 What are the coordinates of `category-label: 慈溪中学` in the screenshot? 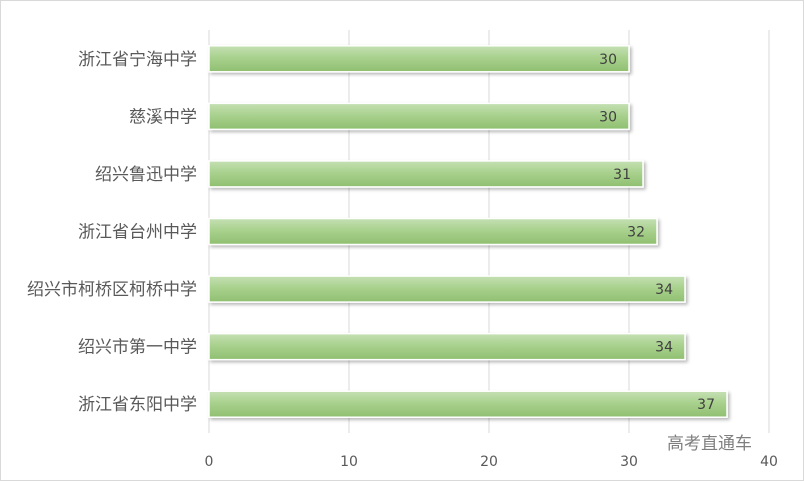 It's located at (163, 117).